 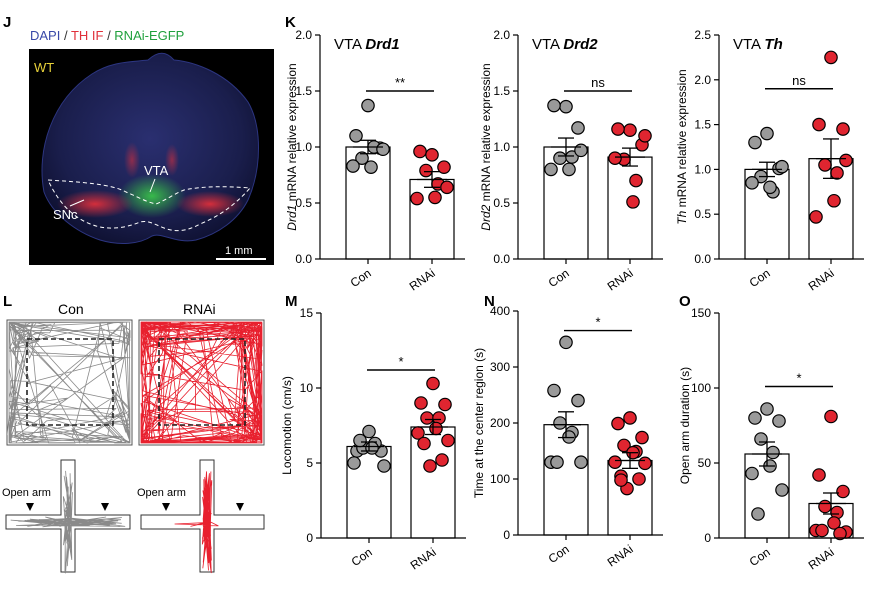 What do you see at coordinates (565, 44) in the screenshot?
I see `chart-title: VTA Drd2` at bounding box center [565, 44].